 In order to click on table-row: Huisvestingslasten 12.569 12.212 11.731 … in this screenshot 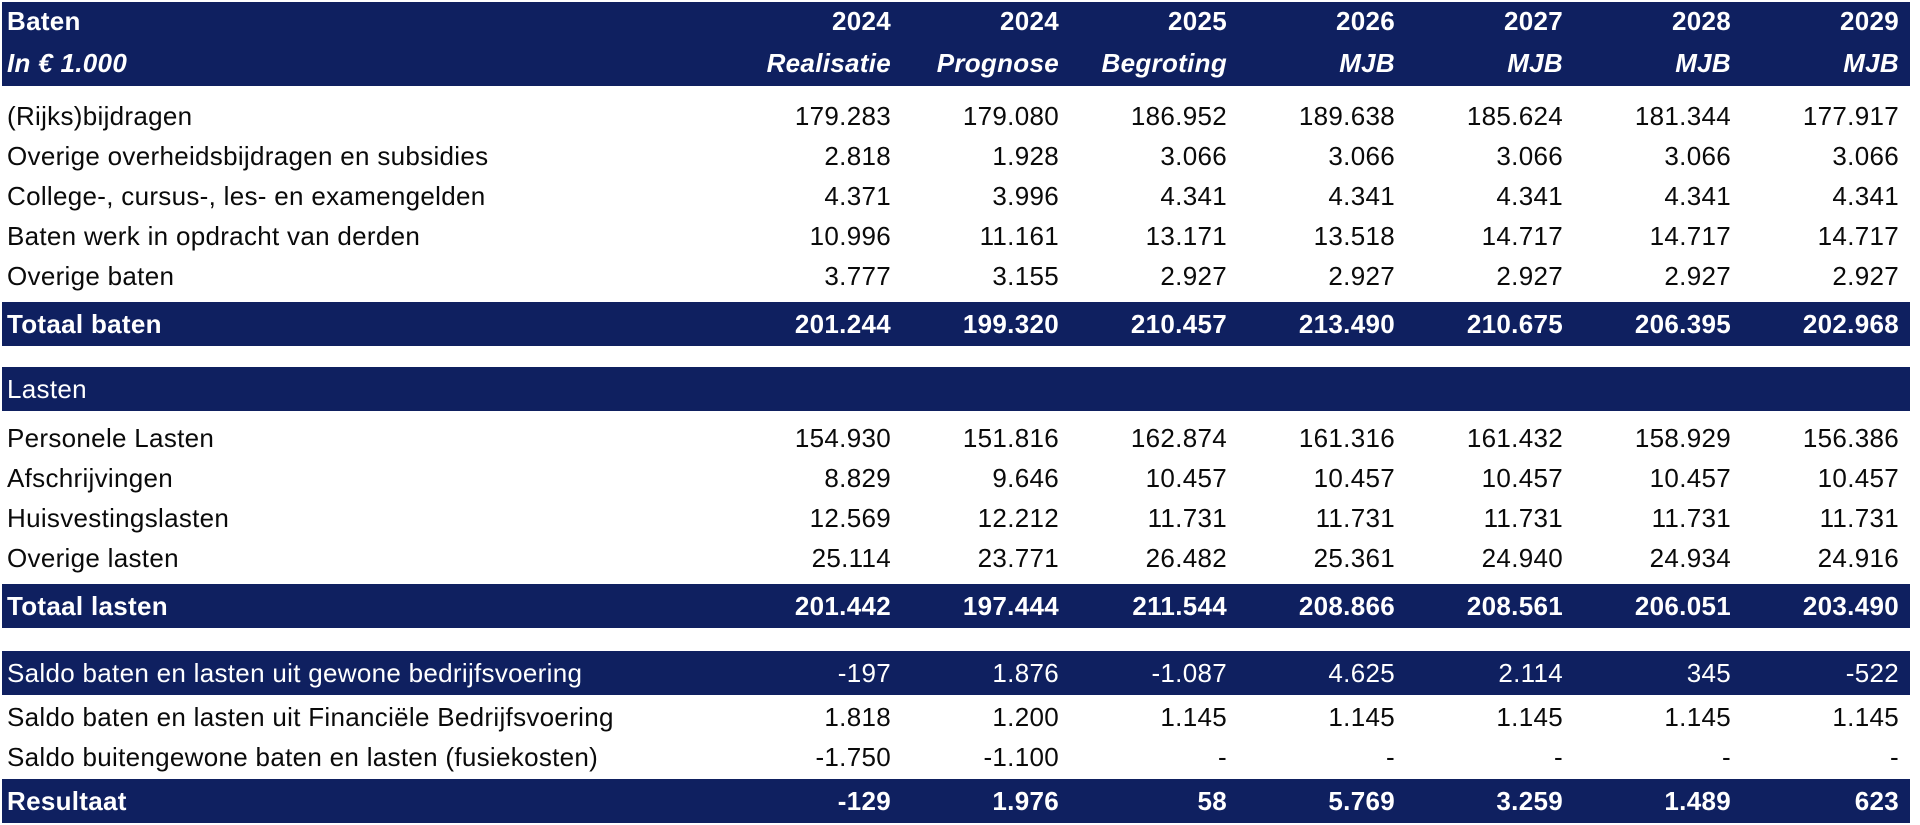, I will do `click(956, 518)`.